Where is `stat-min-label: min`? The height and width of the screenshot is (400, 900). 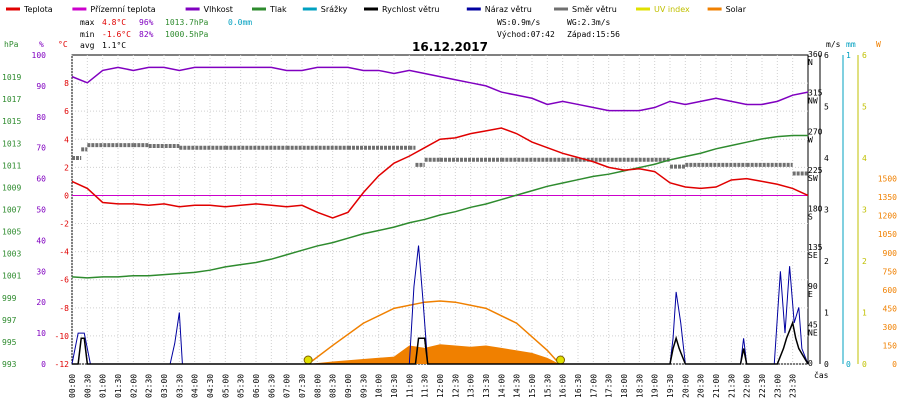 stat-min-label: min is located at coordinates (87, 34).